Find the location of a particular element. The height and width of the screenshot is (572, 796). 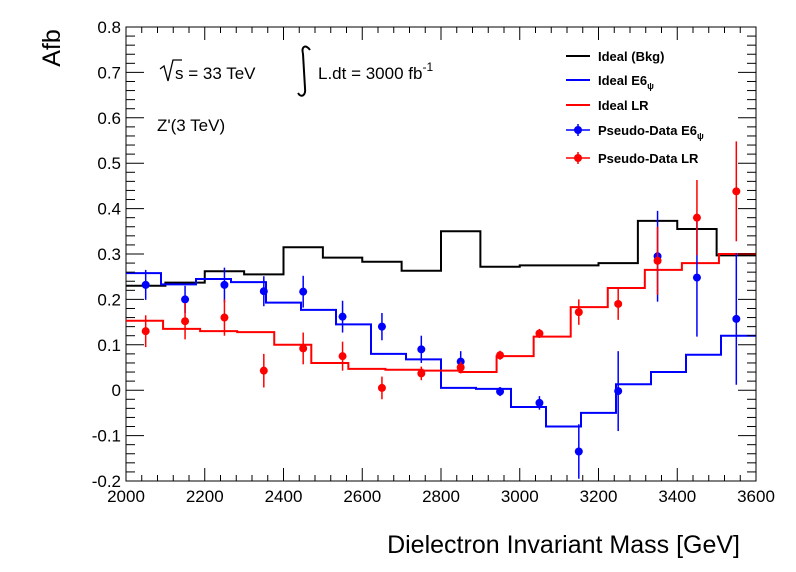

x-axis-title: Dielectron Invariant Mass [GeV] is located at coordinates (563, 545).